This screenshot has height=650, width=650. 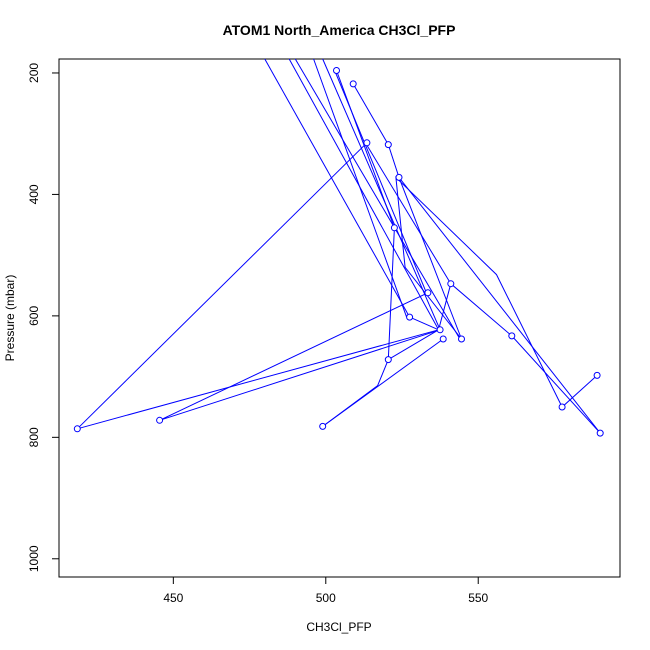 I want to click on y-tick-label: 800, so click(x=34, y=437).